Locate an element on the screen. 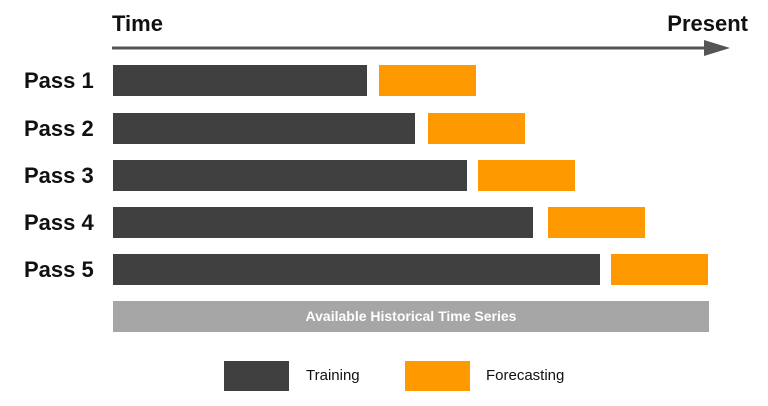  legend-forecasting-swatch is located at coordinates (437, 376).